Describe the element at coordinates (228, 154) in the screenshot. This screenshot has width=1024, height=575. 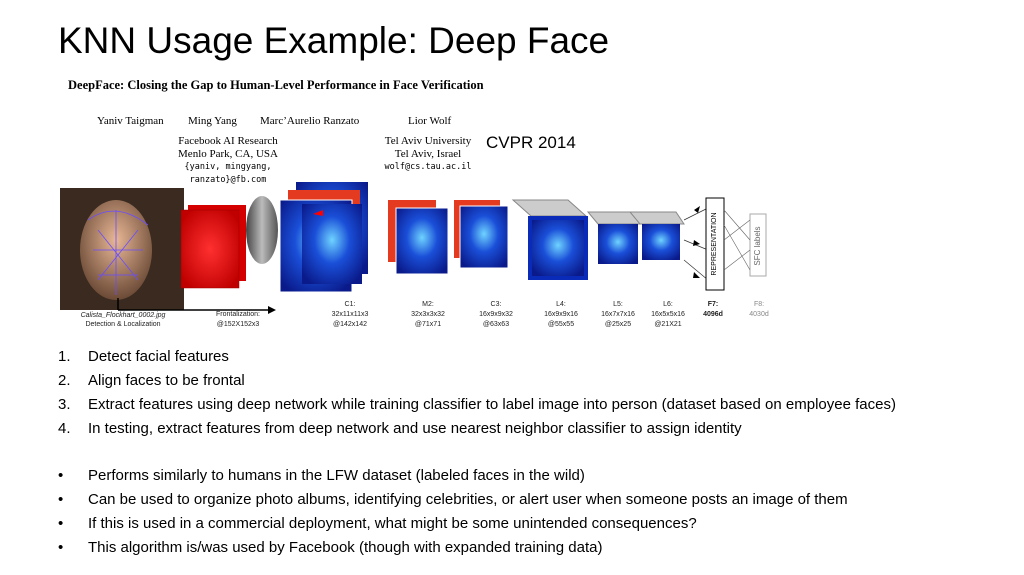
I see `affiliation-line: Menlo Park, CA, USA` at that location.